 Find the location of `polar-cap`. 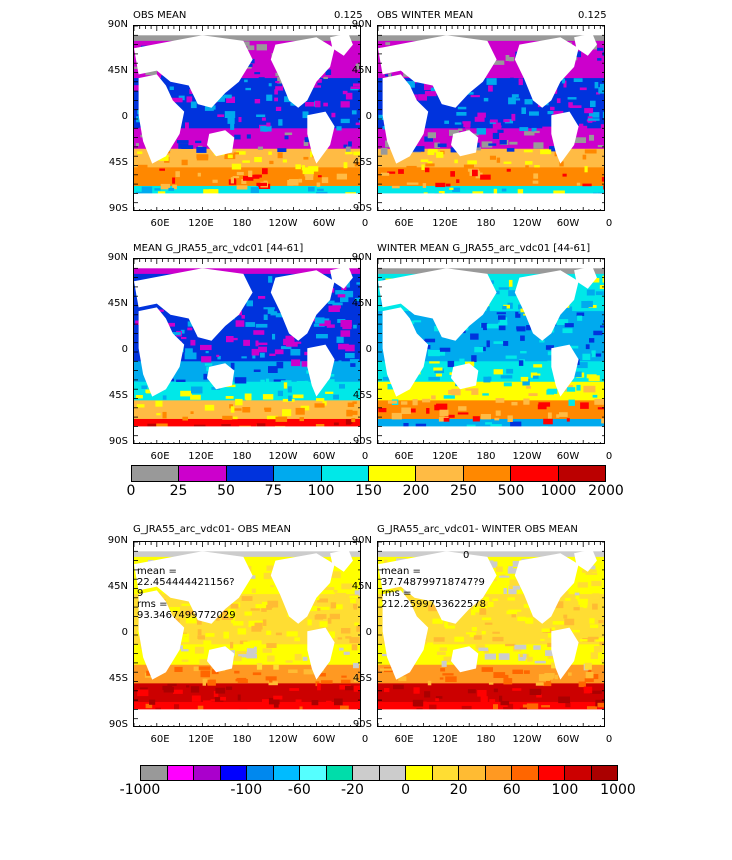

polar-cap is located at coordinates (247, 264).